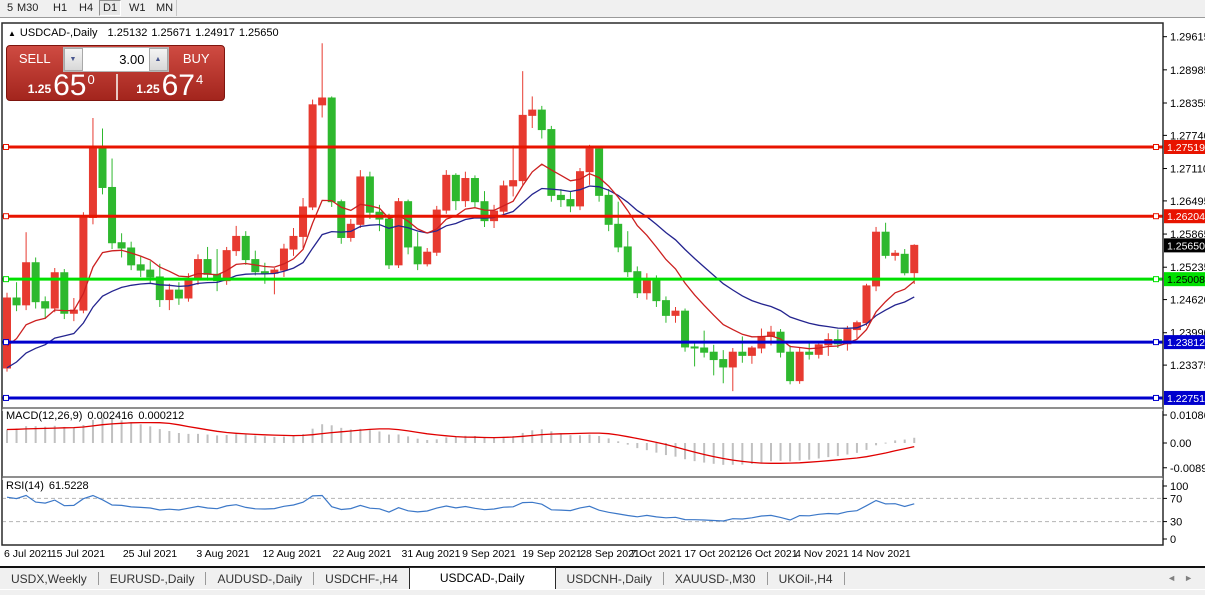 The image size is (1205, 595). I want to click on date-tick: 9 Sep 2021, so click(489, 554).